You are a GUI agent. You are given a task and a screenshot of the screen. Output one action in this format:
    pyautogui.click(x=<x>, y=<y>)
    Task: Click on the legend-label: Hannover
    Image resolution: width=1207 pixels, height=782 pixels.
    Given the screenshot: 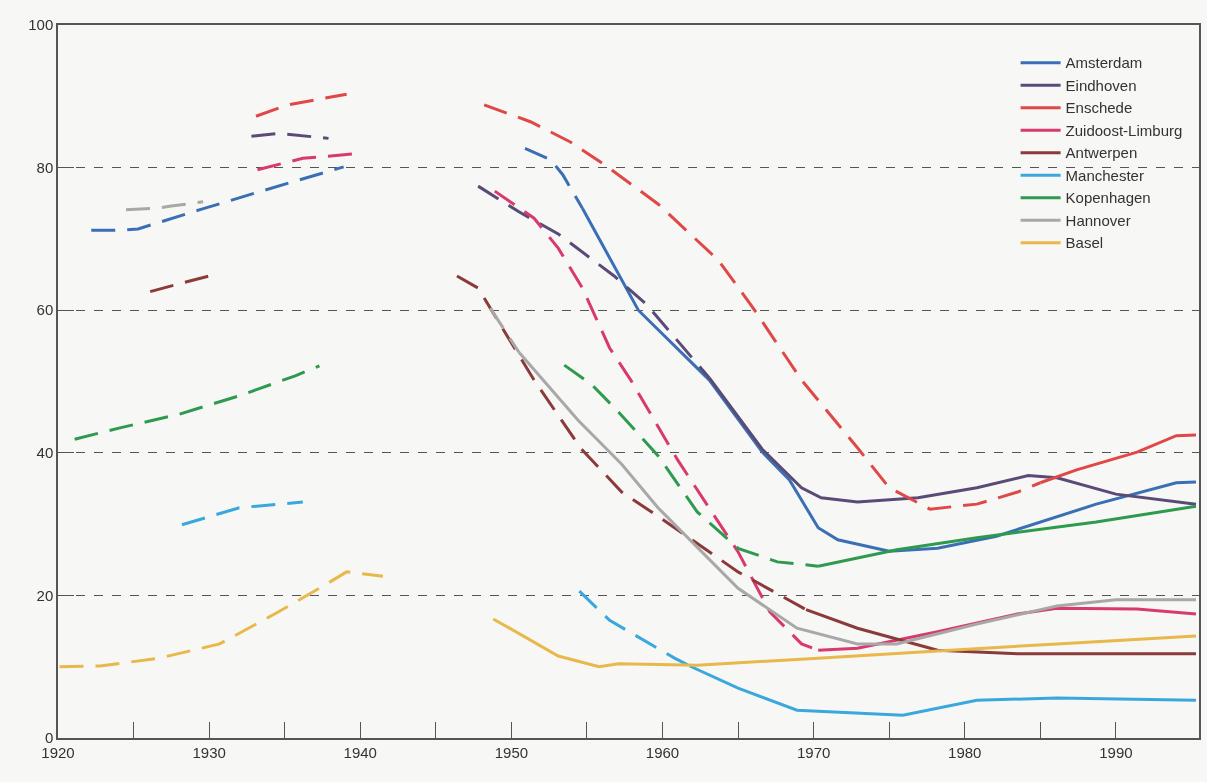 What is the action you would take?
    pyautogui.click(x=1098, y=220)
    